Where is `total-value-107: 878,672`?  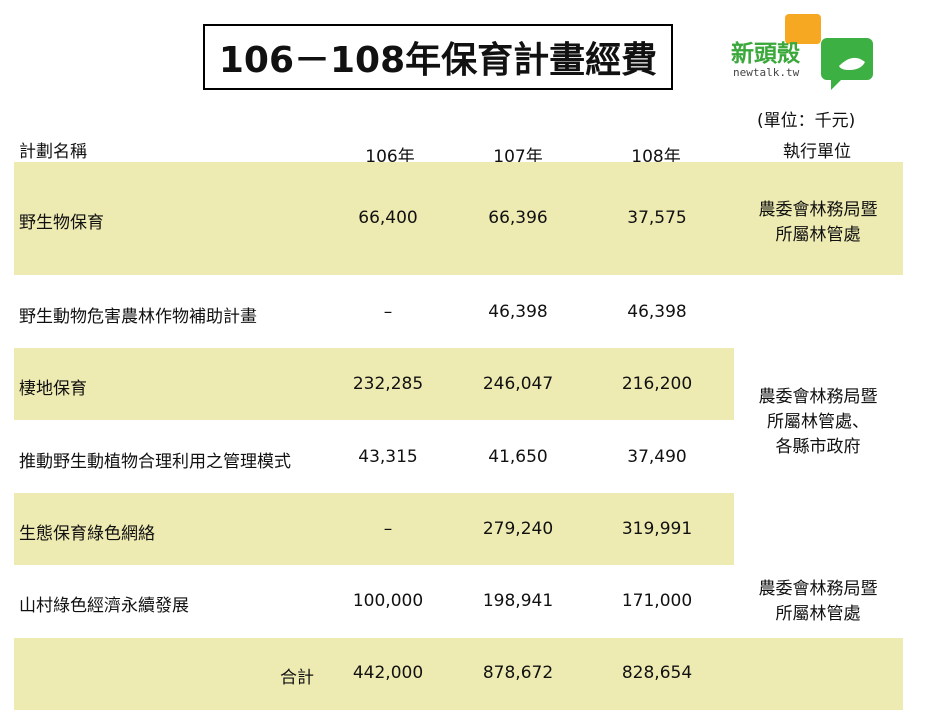
total-value-107: 878,672 is located at coordinates (518, 673).